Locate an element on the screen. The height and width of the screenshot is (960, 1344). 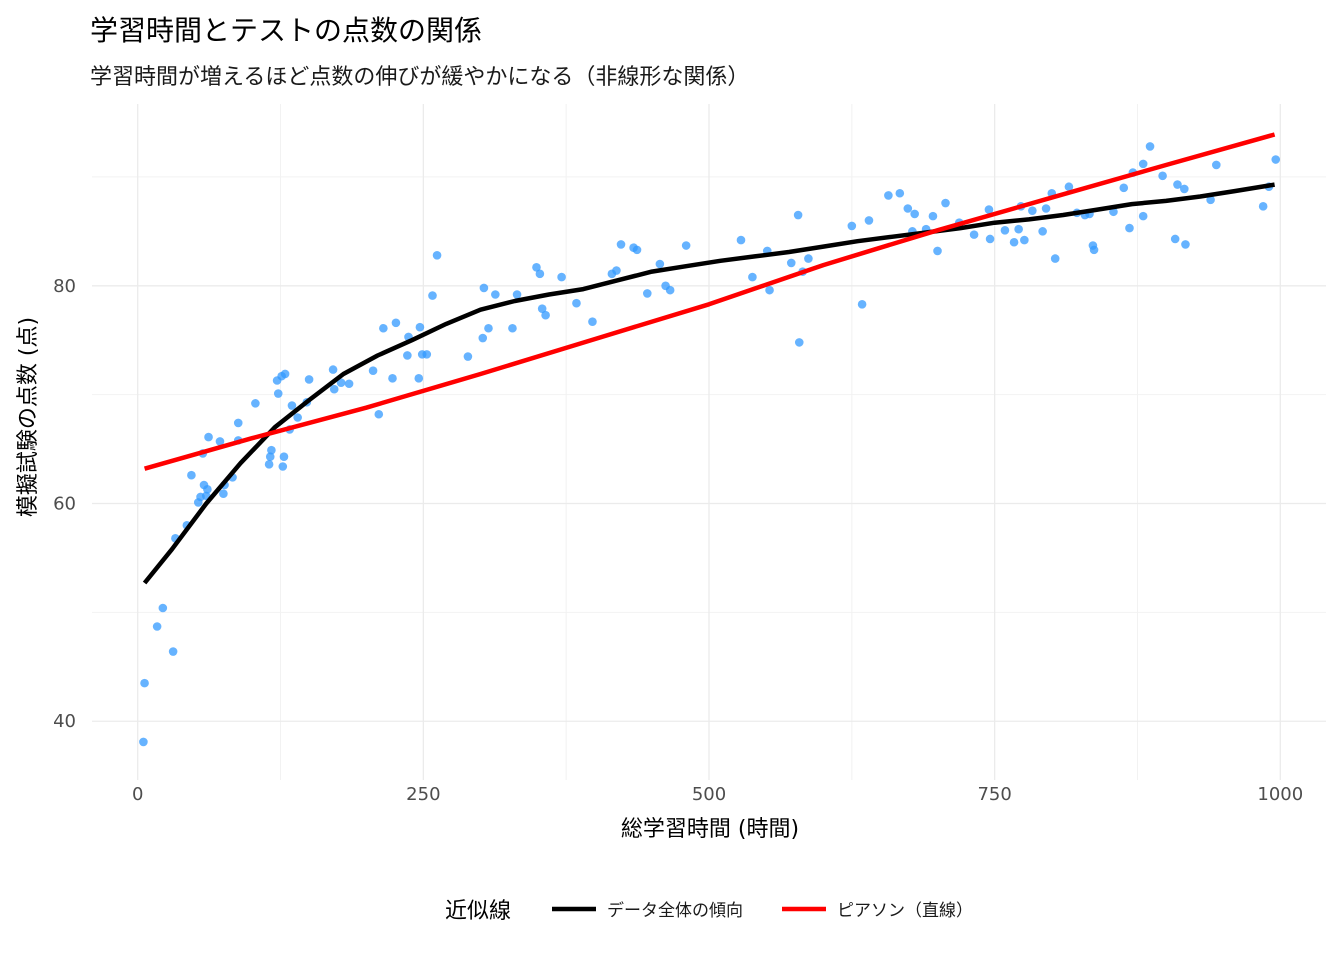
chart-subtitle: 学習時間が増えるほど点数の伸びが緩やかになる（非線形な関係） is located at coordinates (419, 77).